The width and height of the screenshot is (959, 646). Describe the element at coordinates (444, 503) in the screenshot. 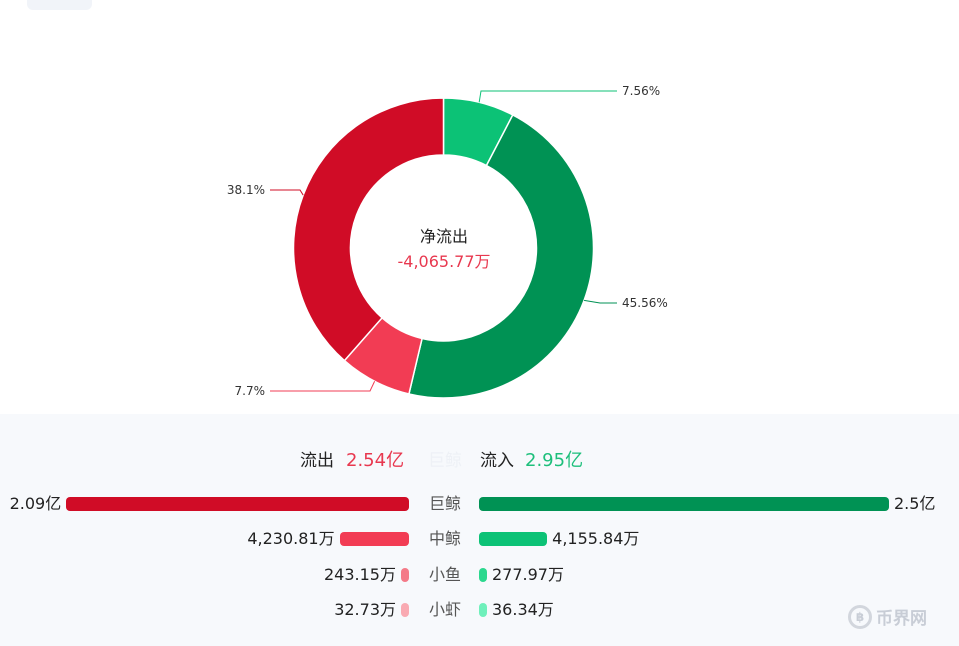

I see `category-label: 巨鲸` at that location.